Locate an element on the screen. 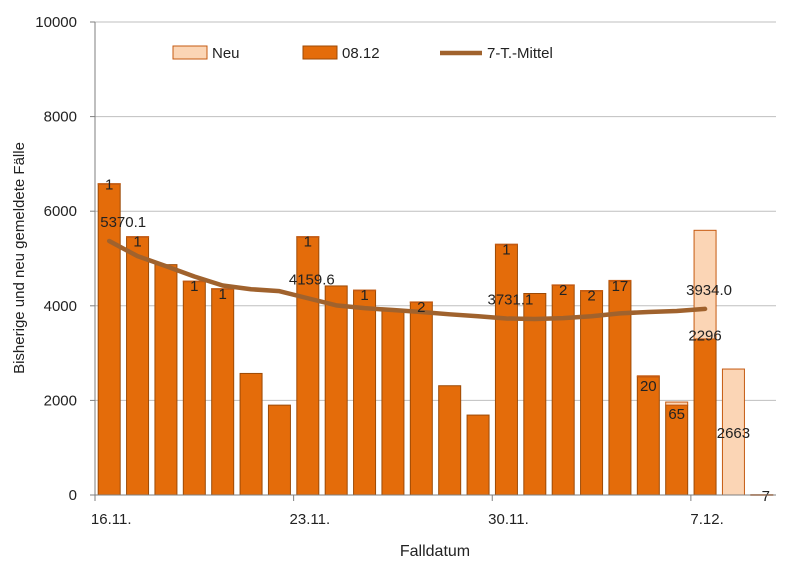  y-axis-label: Bisherige und neu gemeldete Fälle is located at coordinates (19, 258).